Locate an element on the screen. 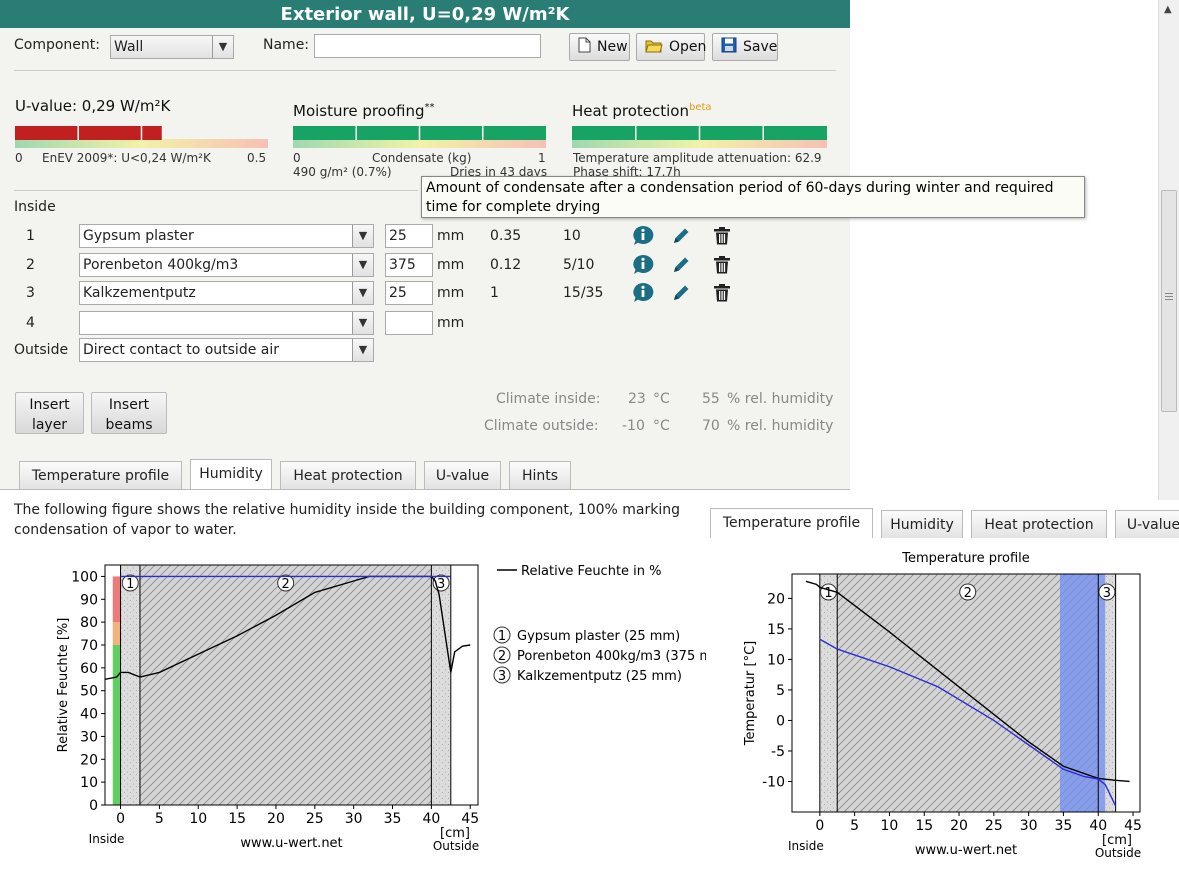 The height and width of the screenshot is (874, 1179). climate-outside-temp-unit: °C is located at coordinates (661, 426).